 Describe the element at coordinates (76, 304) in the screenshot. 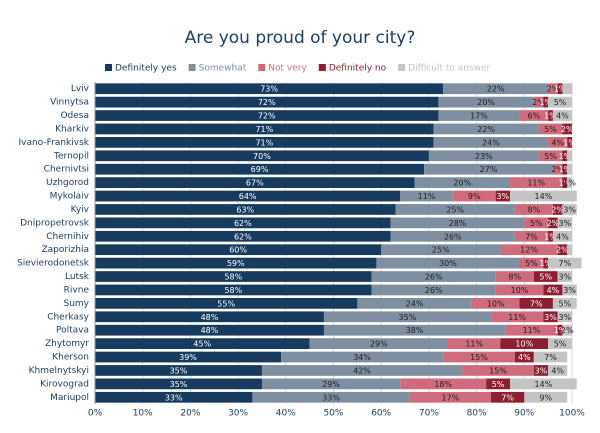

I see `y-tick-label: Sumy` at that location.